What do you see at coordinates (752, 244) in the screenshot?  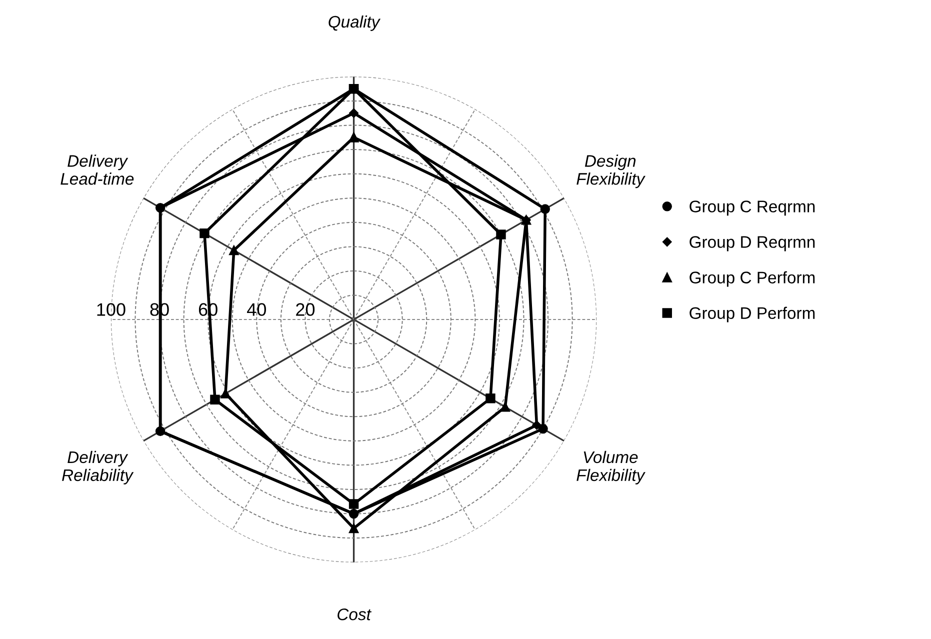 I see `legend-label: Group D Reqrmn` at bounding box center [752, 244].